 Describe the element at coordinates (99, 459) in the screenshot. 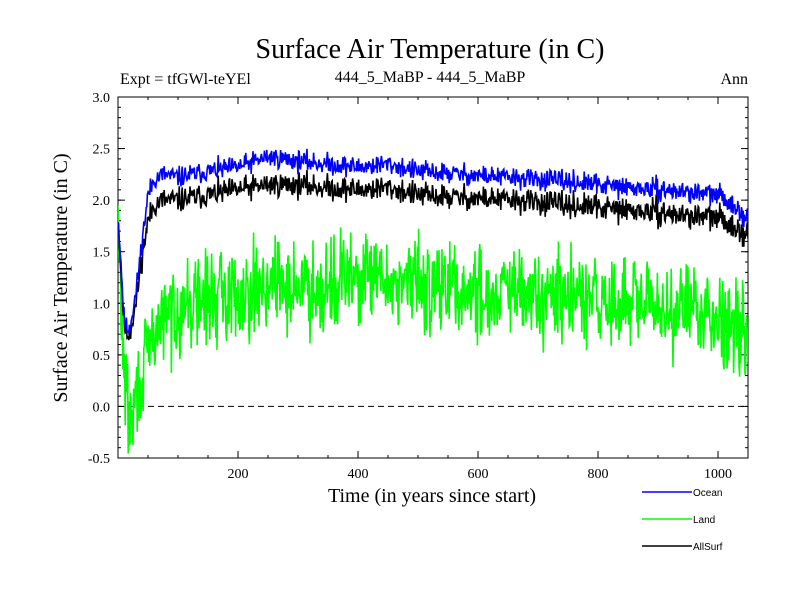

I see `y-tick-label: -0.5` at that location.